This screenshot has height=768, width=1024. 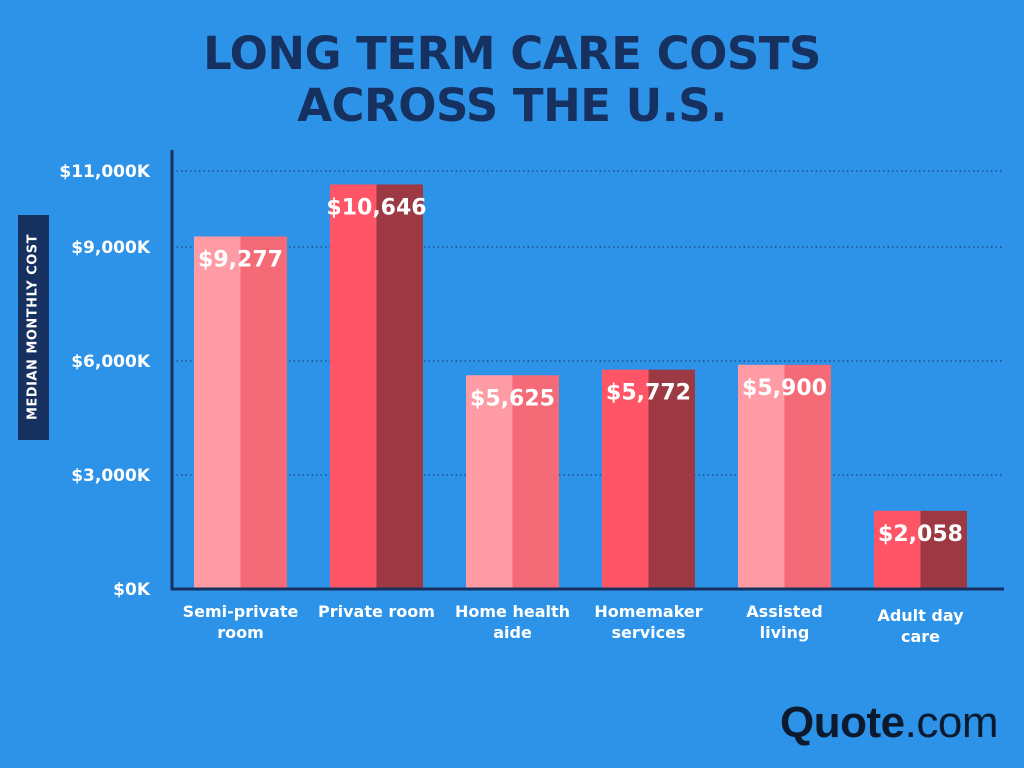 What do you see at coordinates (784, 622) in the screenshot?
I see `category-label: Assisted living` at bounding box center [784, 622].